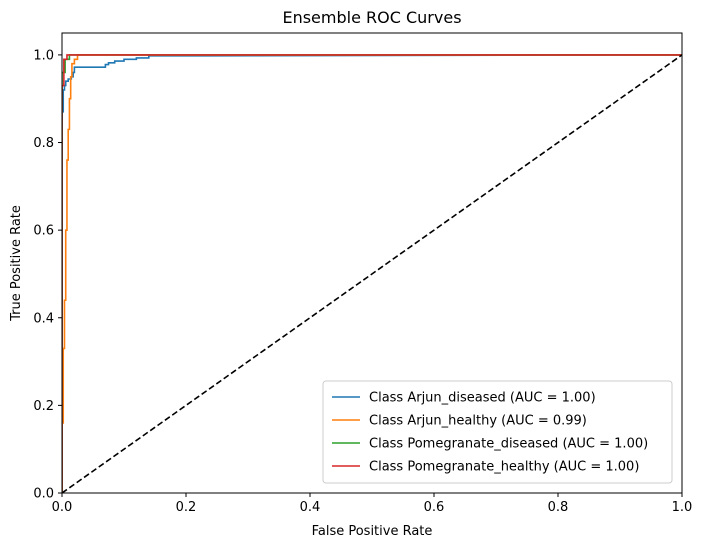 This screenshot has width=702, height=547. Describe the element at coordinates (372, 504) in the screenshot. I see `x-axis-ticks: 0.0 0.2 0.4 0.6 0.8 1.0` at that location.